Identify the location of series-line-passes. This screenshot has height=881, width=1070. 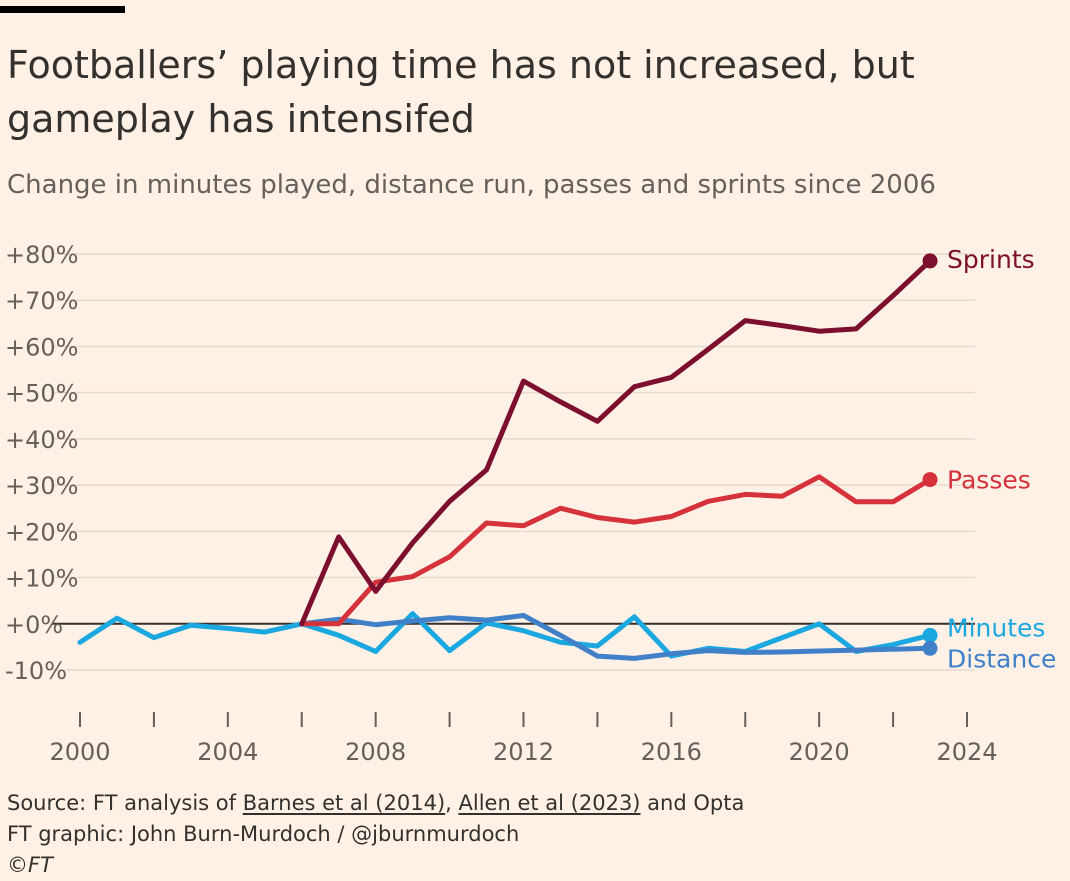
(616, 550).